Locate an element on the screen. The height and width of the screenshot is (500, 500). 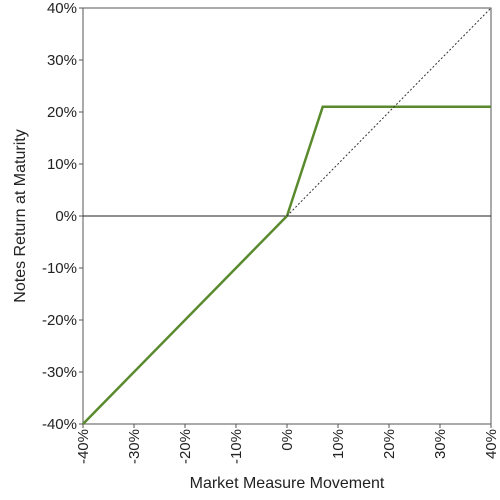
x-tick-label: 40% is located at coordinates (491, 444).